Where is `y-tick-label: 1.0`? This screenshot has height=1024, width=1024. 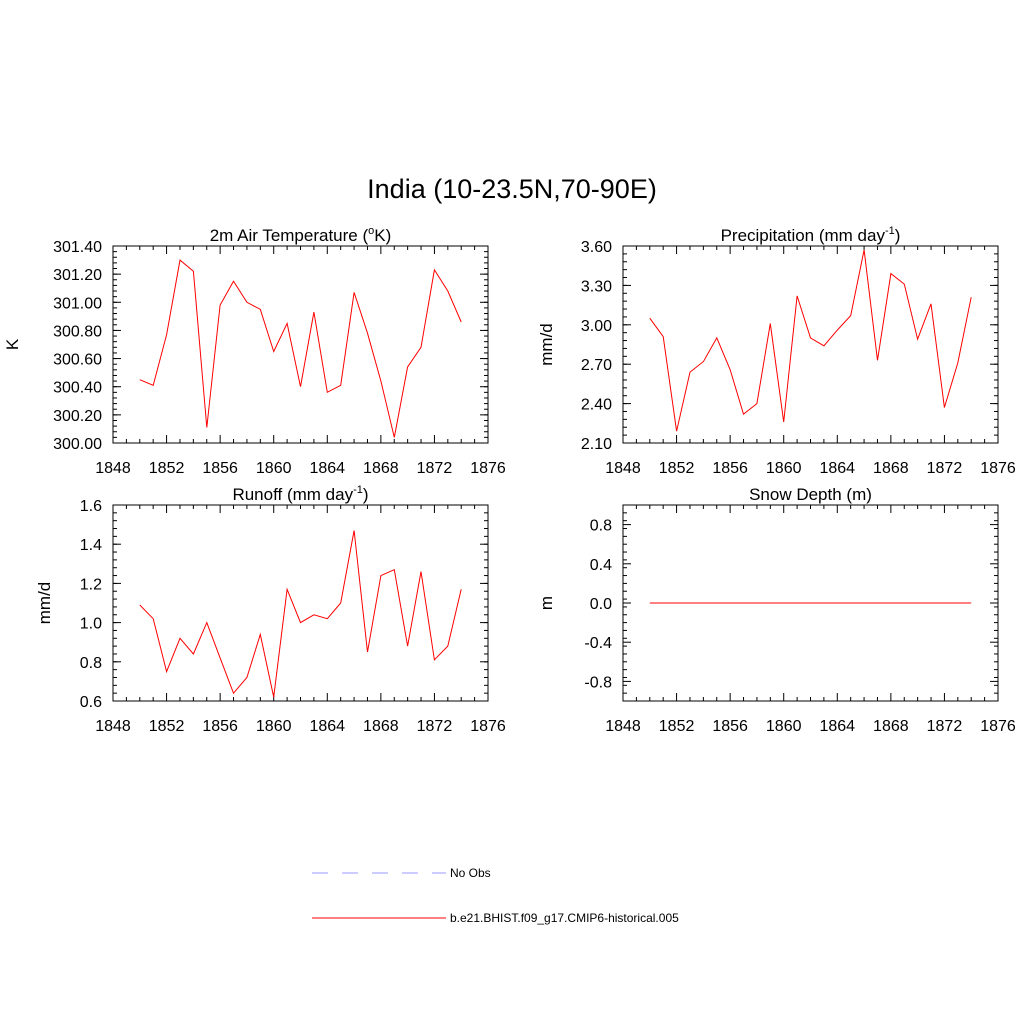 y-tick-label: 1.0 is located at coordinates (91, 624).